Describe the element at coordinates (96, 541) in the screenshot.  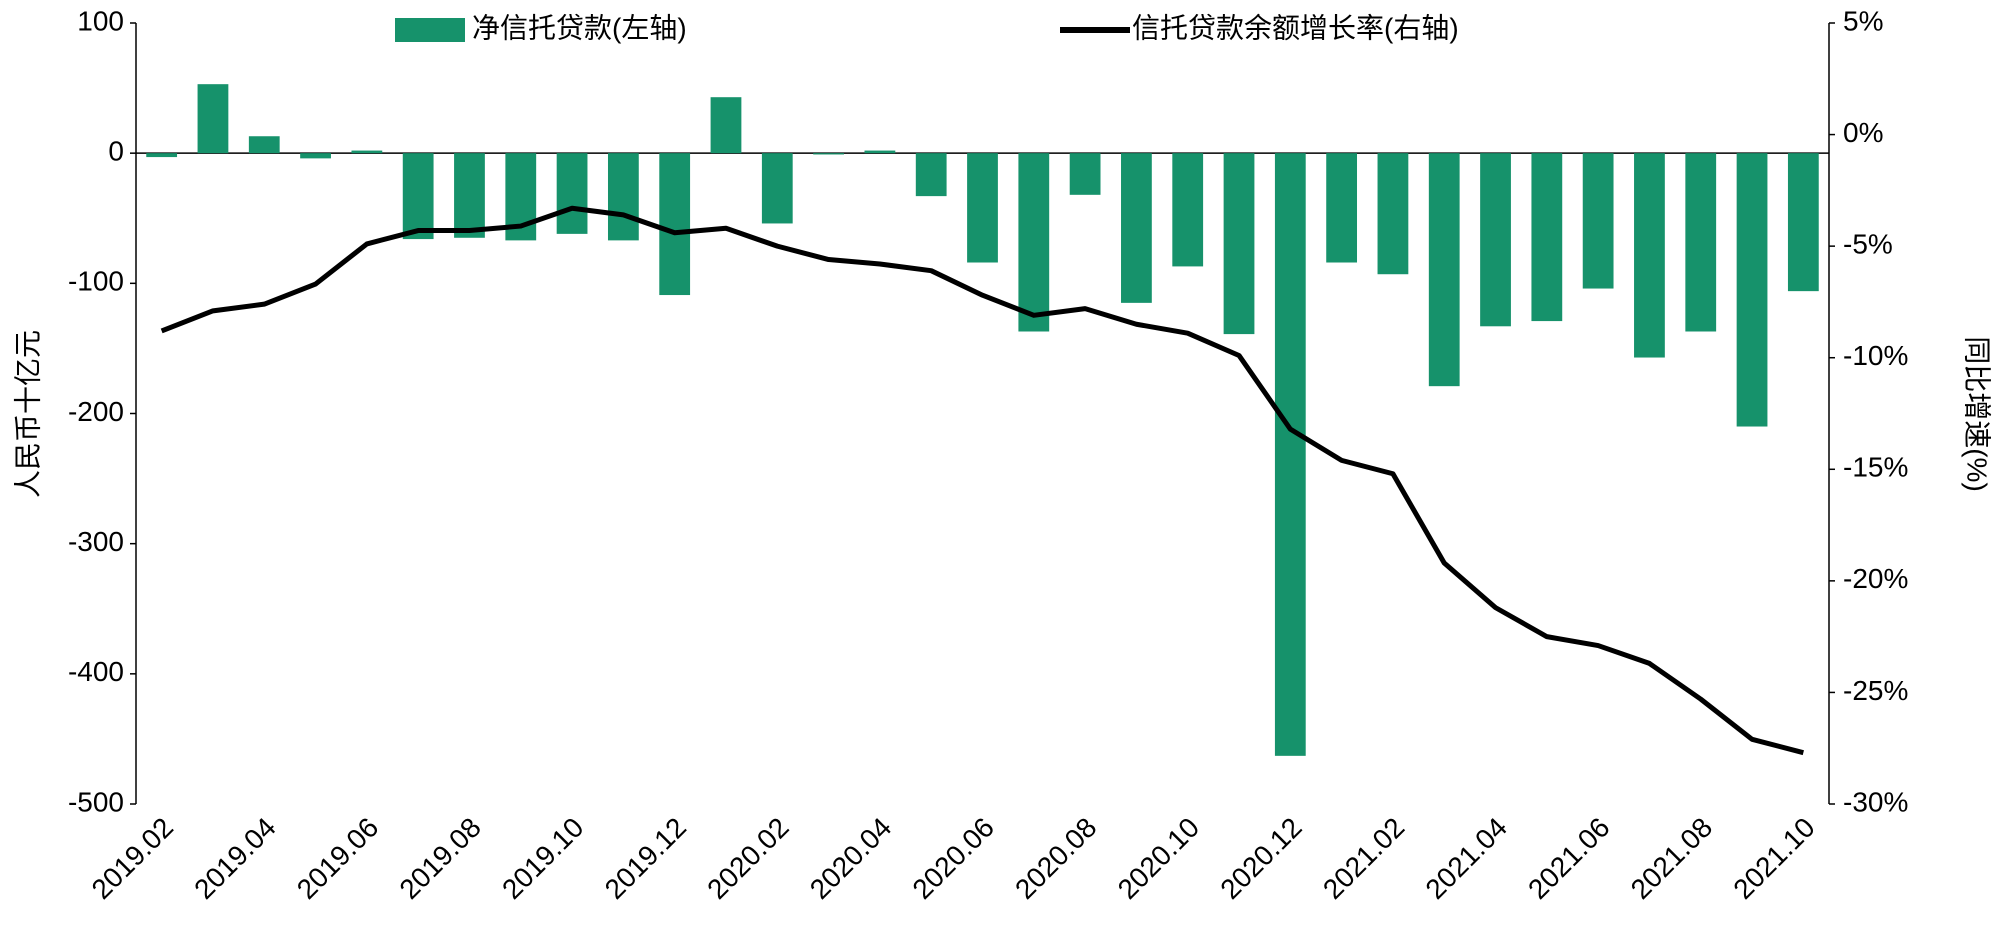
I see `y-tick-label: -300` at that location.